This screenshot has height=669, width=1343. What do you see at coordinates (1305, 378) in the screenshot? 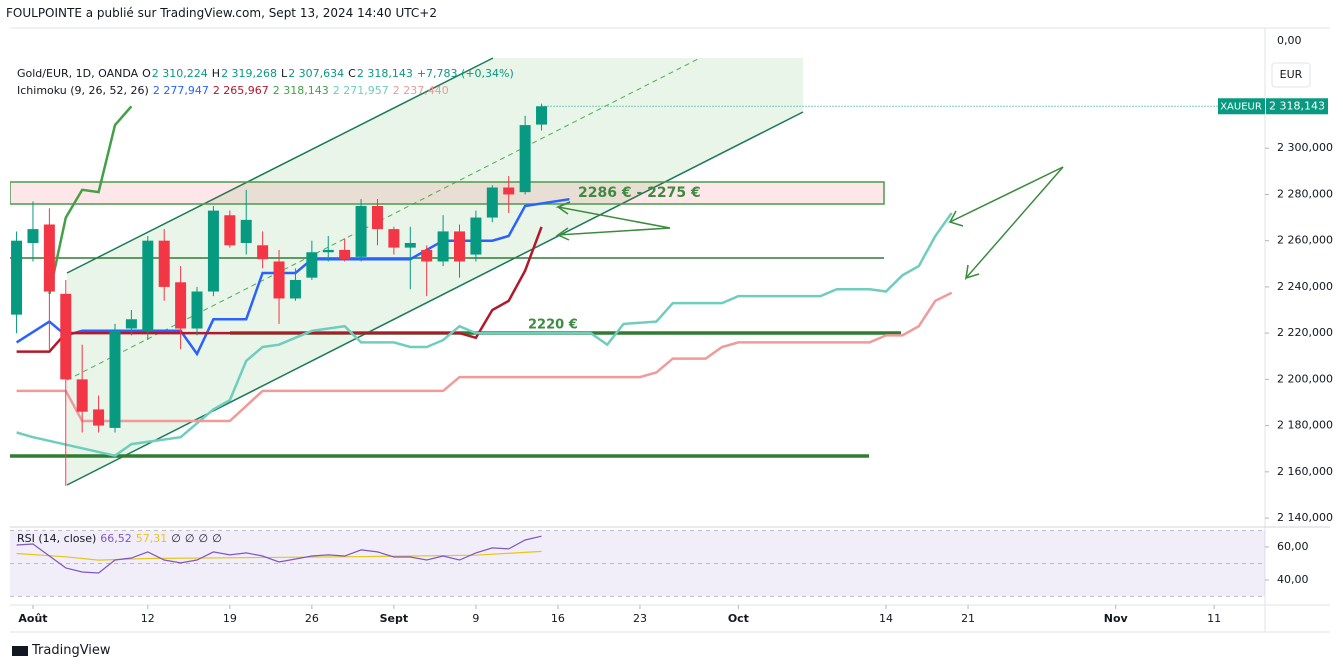
I see `y-tick-label: 2 200,000` at bounding box center [1305, 378].